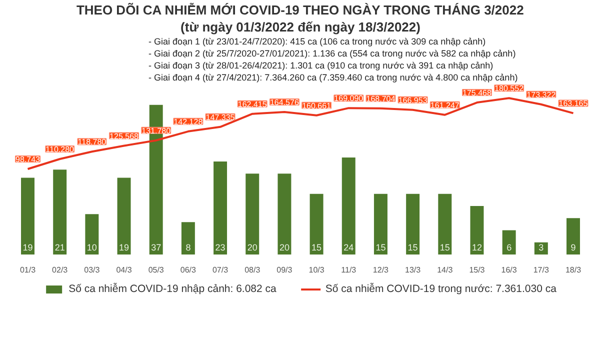 This screenshot has width=600, height=360. Describe the element at coordinates (92, 270) in the screenshot. I see `x-tick-label: 03/3` at that location.